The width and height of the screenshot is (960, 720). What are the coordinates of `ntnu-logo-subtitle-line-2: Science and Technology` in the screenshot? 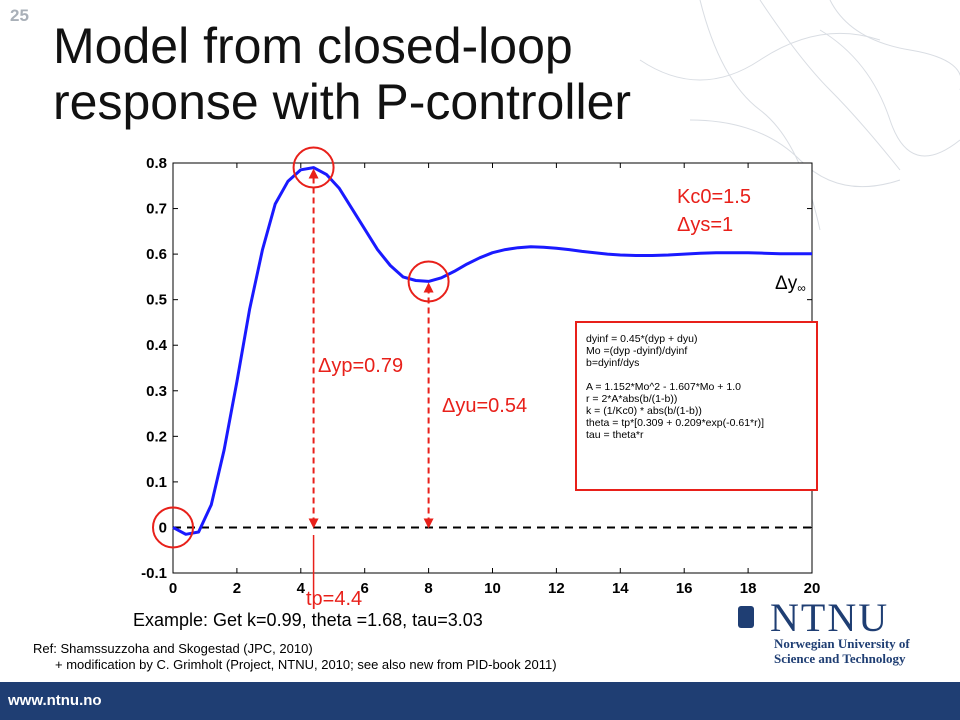 It's located at (840, 658).